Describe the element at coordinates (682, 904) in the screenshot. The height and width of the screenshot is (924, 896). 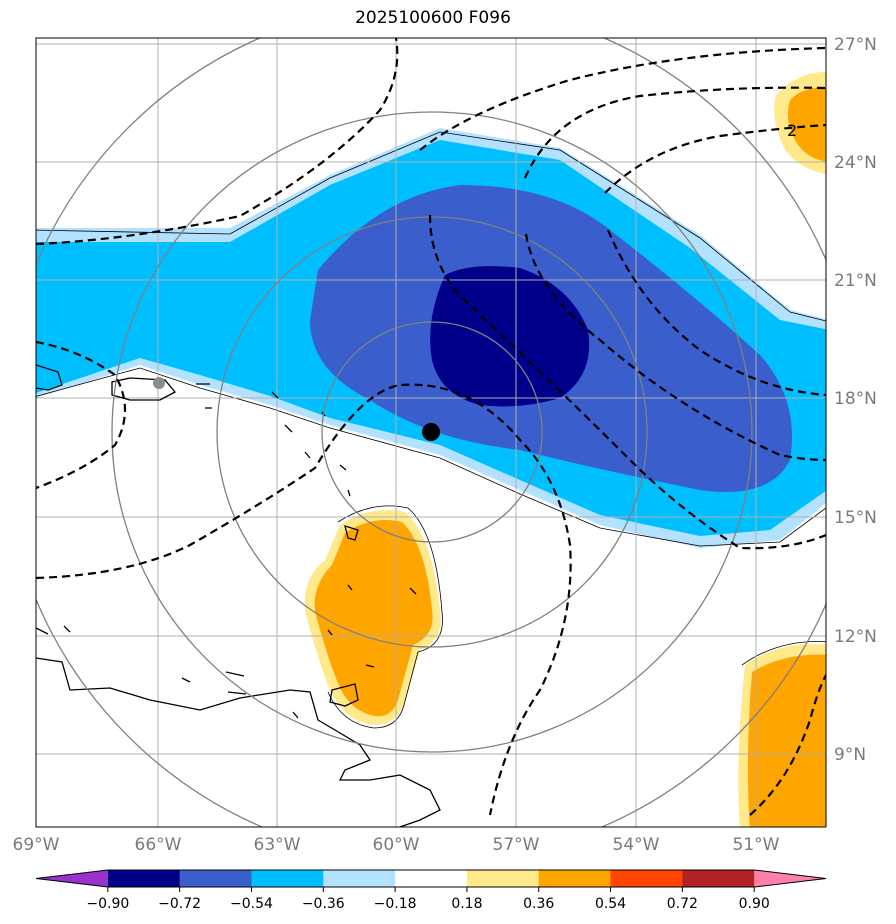
I see `colorbar-tick-label: 0.72` at that location.